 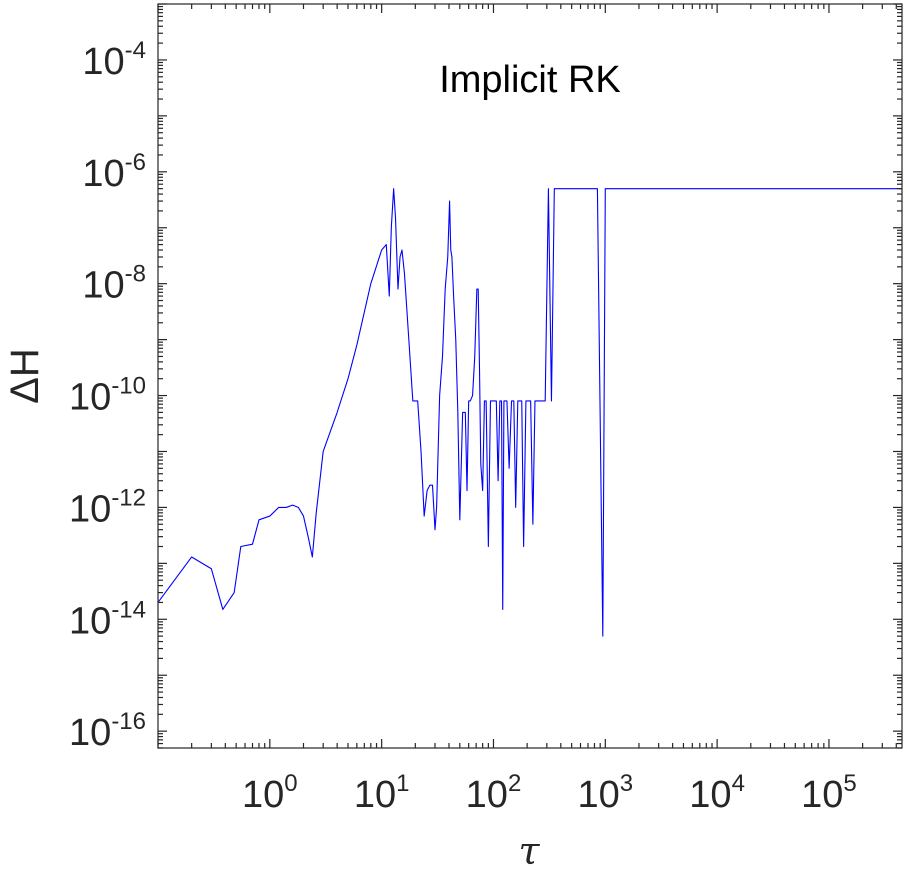 What do you see at coordinates (107, 731) in the screenshot?
I see `y-tick-label: 10⁻¹⁶` at bounding box center [107, 731].